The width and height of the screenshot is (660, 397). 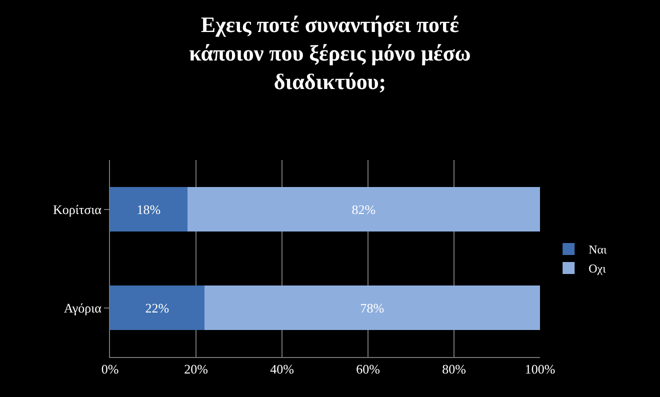 I want to click on data-label: 82%, so click(x=364, y=209).